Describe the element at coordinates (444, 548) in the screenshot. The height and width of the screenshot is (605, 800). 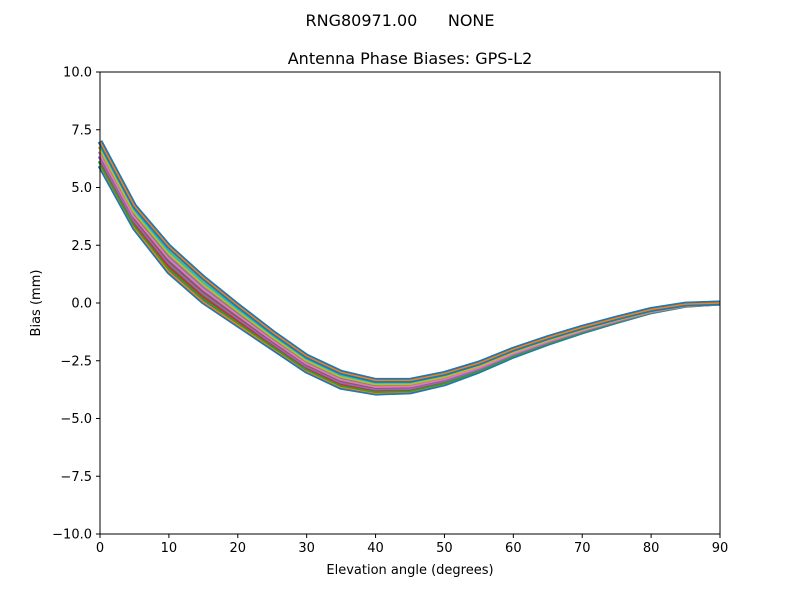
I see `x-tick-label: 50` at that location.